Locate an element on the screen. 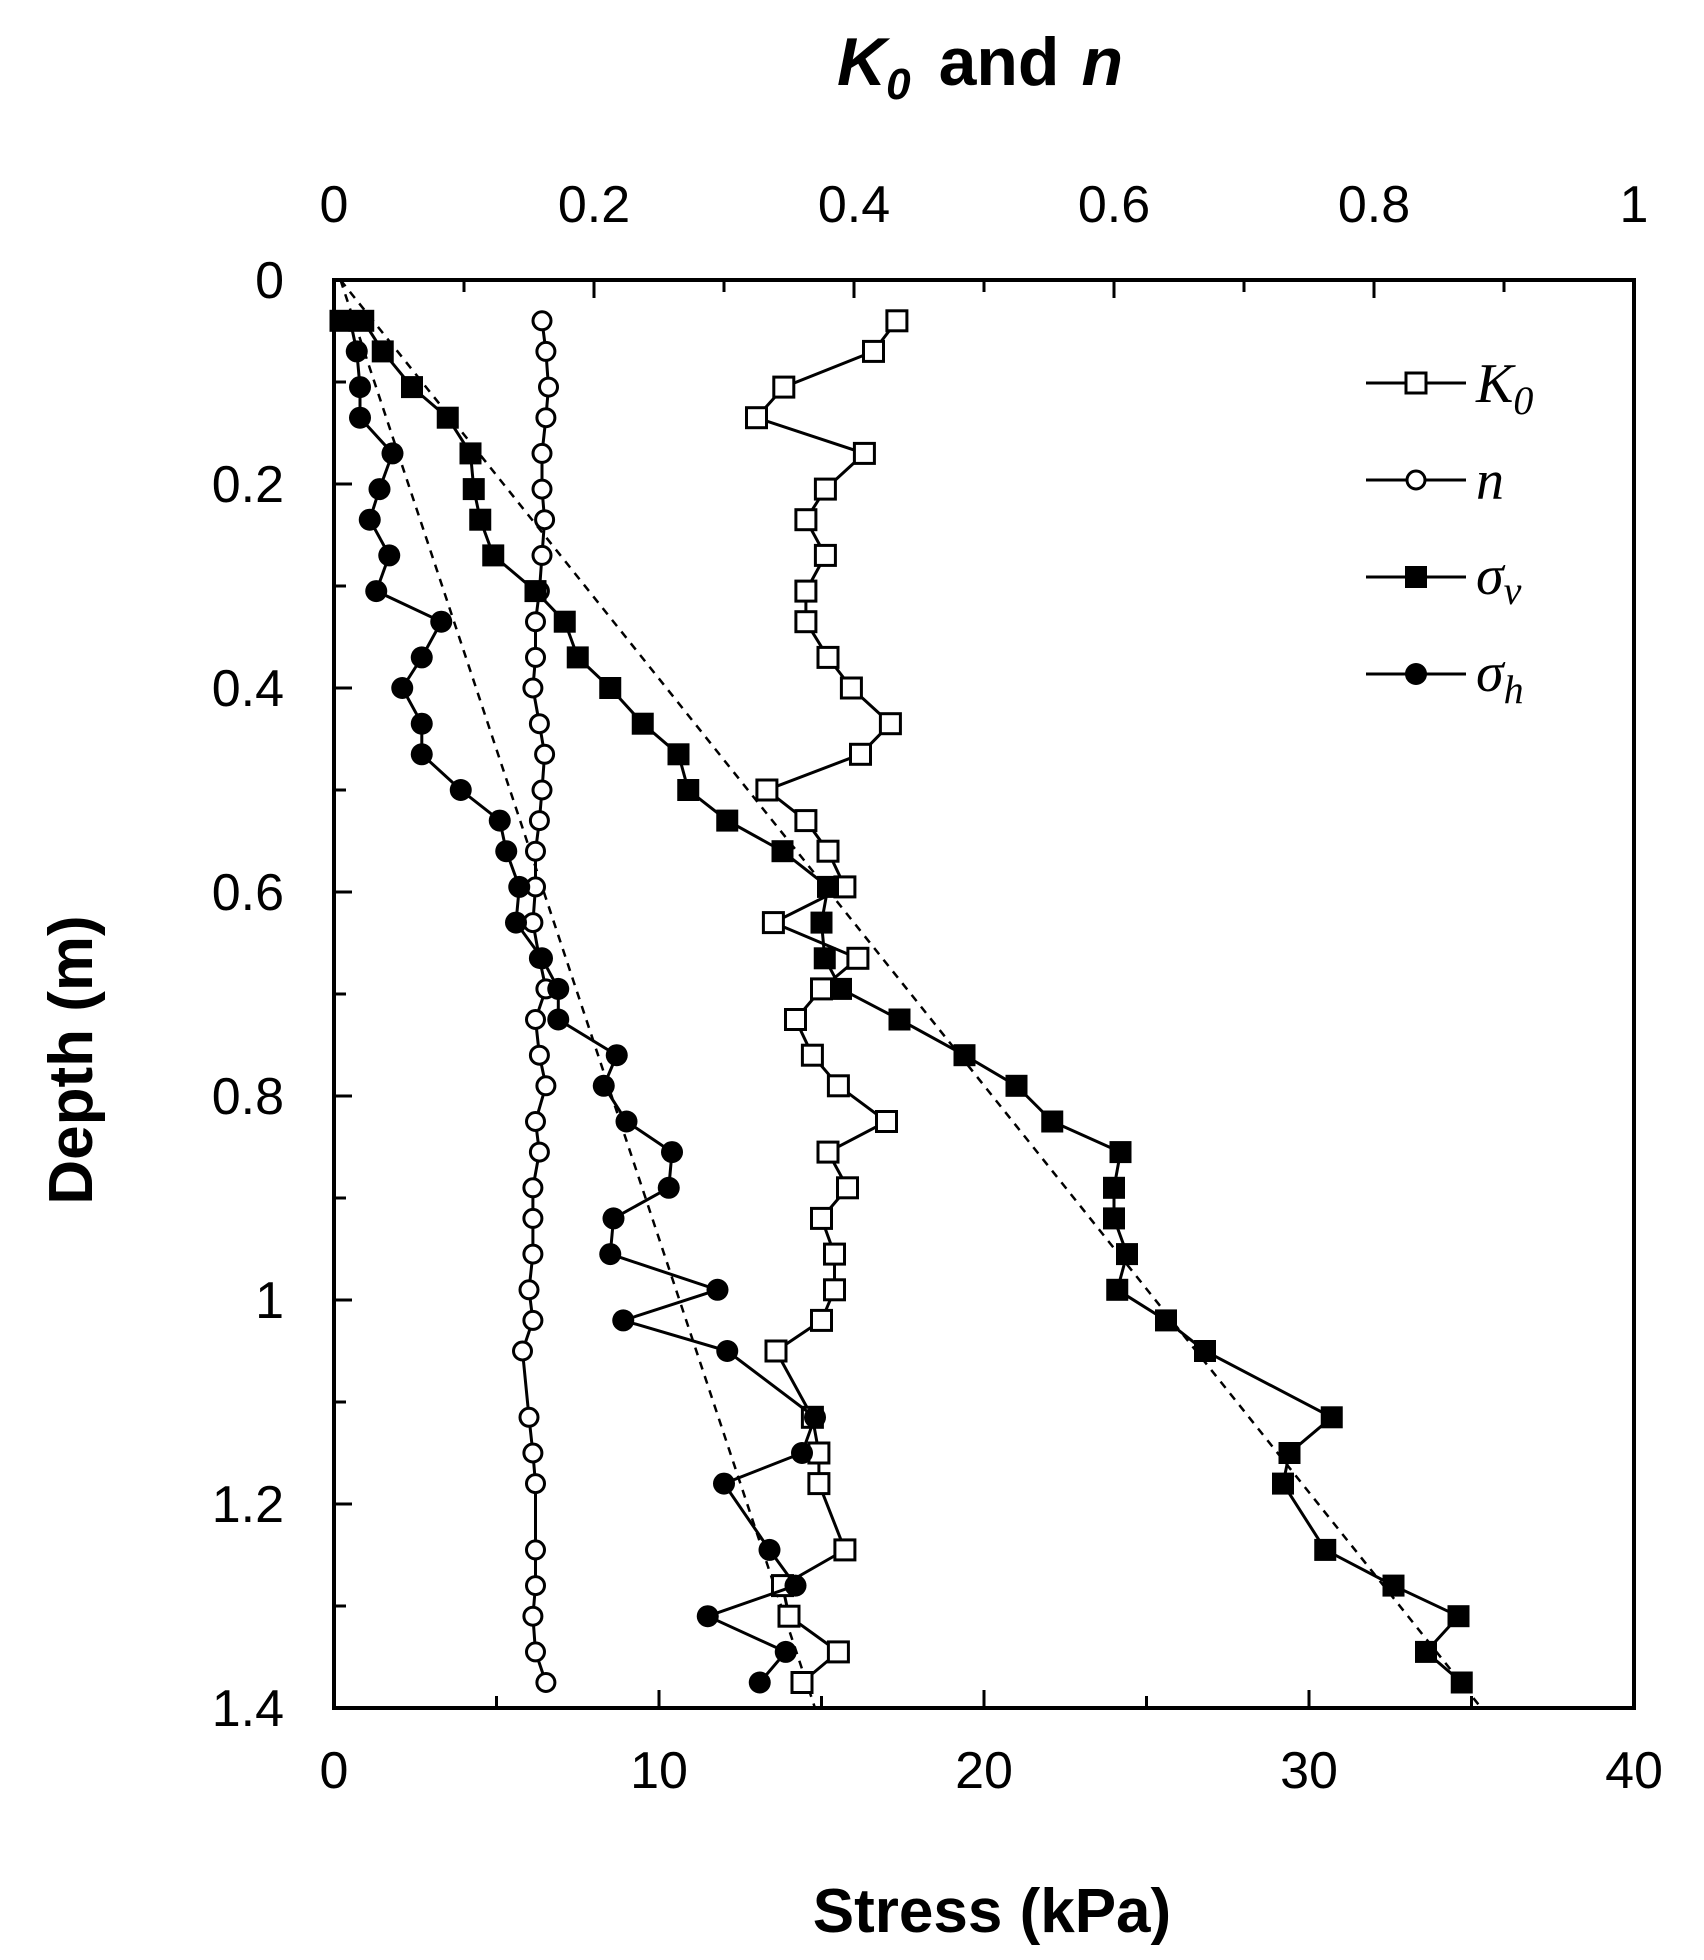 This screenshot has height=1960, width=1704. top-axis-title: K0 and n is located at coordinates (980, 66).